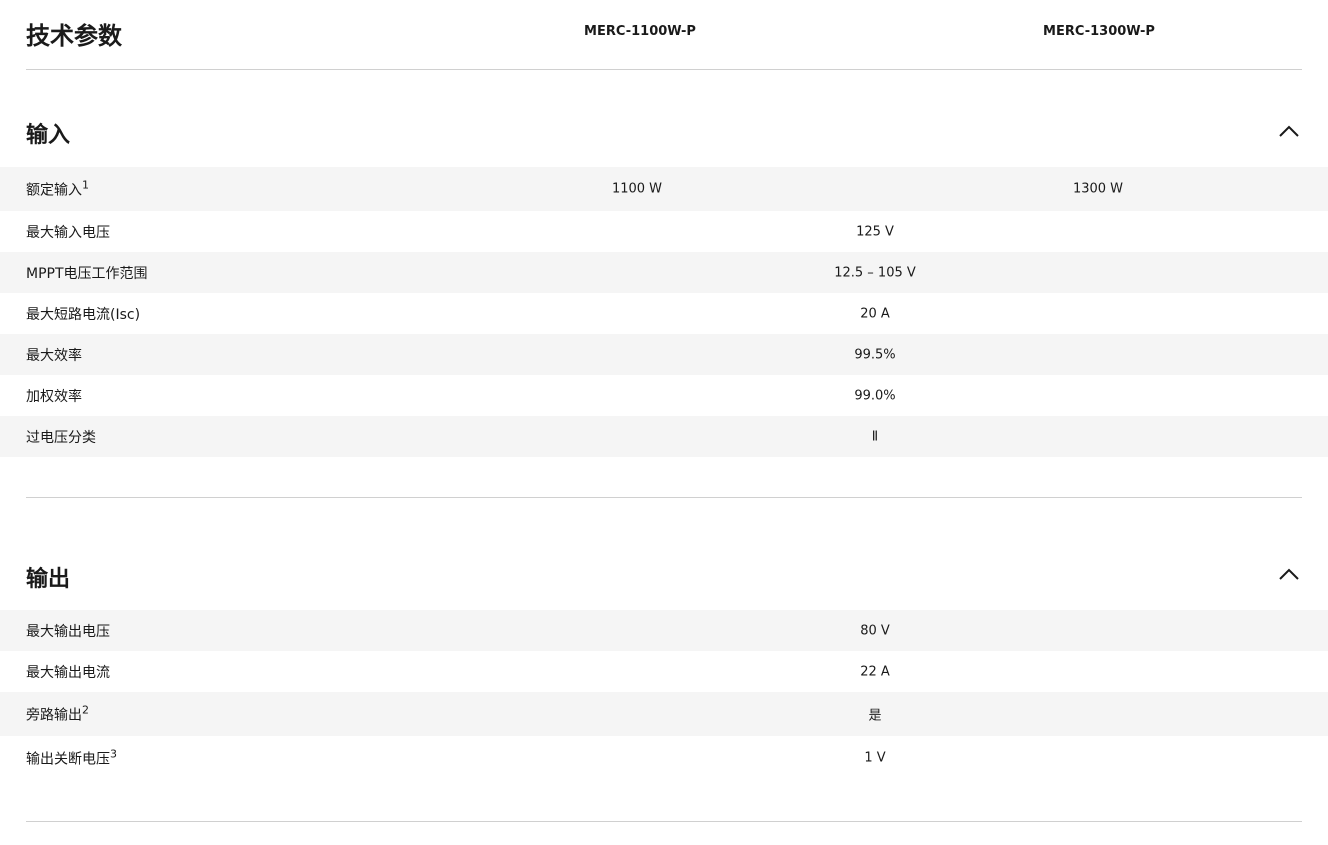 The height and width of the screenshot is (845, 1328). I want to click on model-column-1: MERC-1100W-P, so click(640, 31).